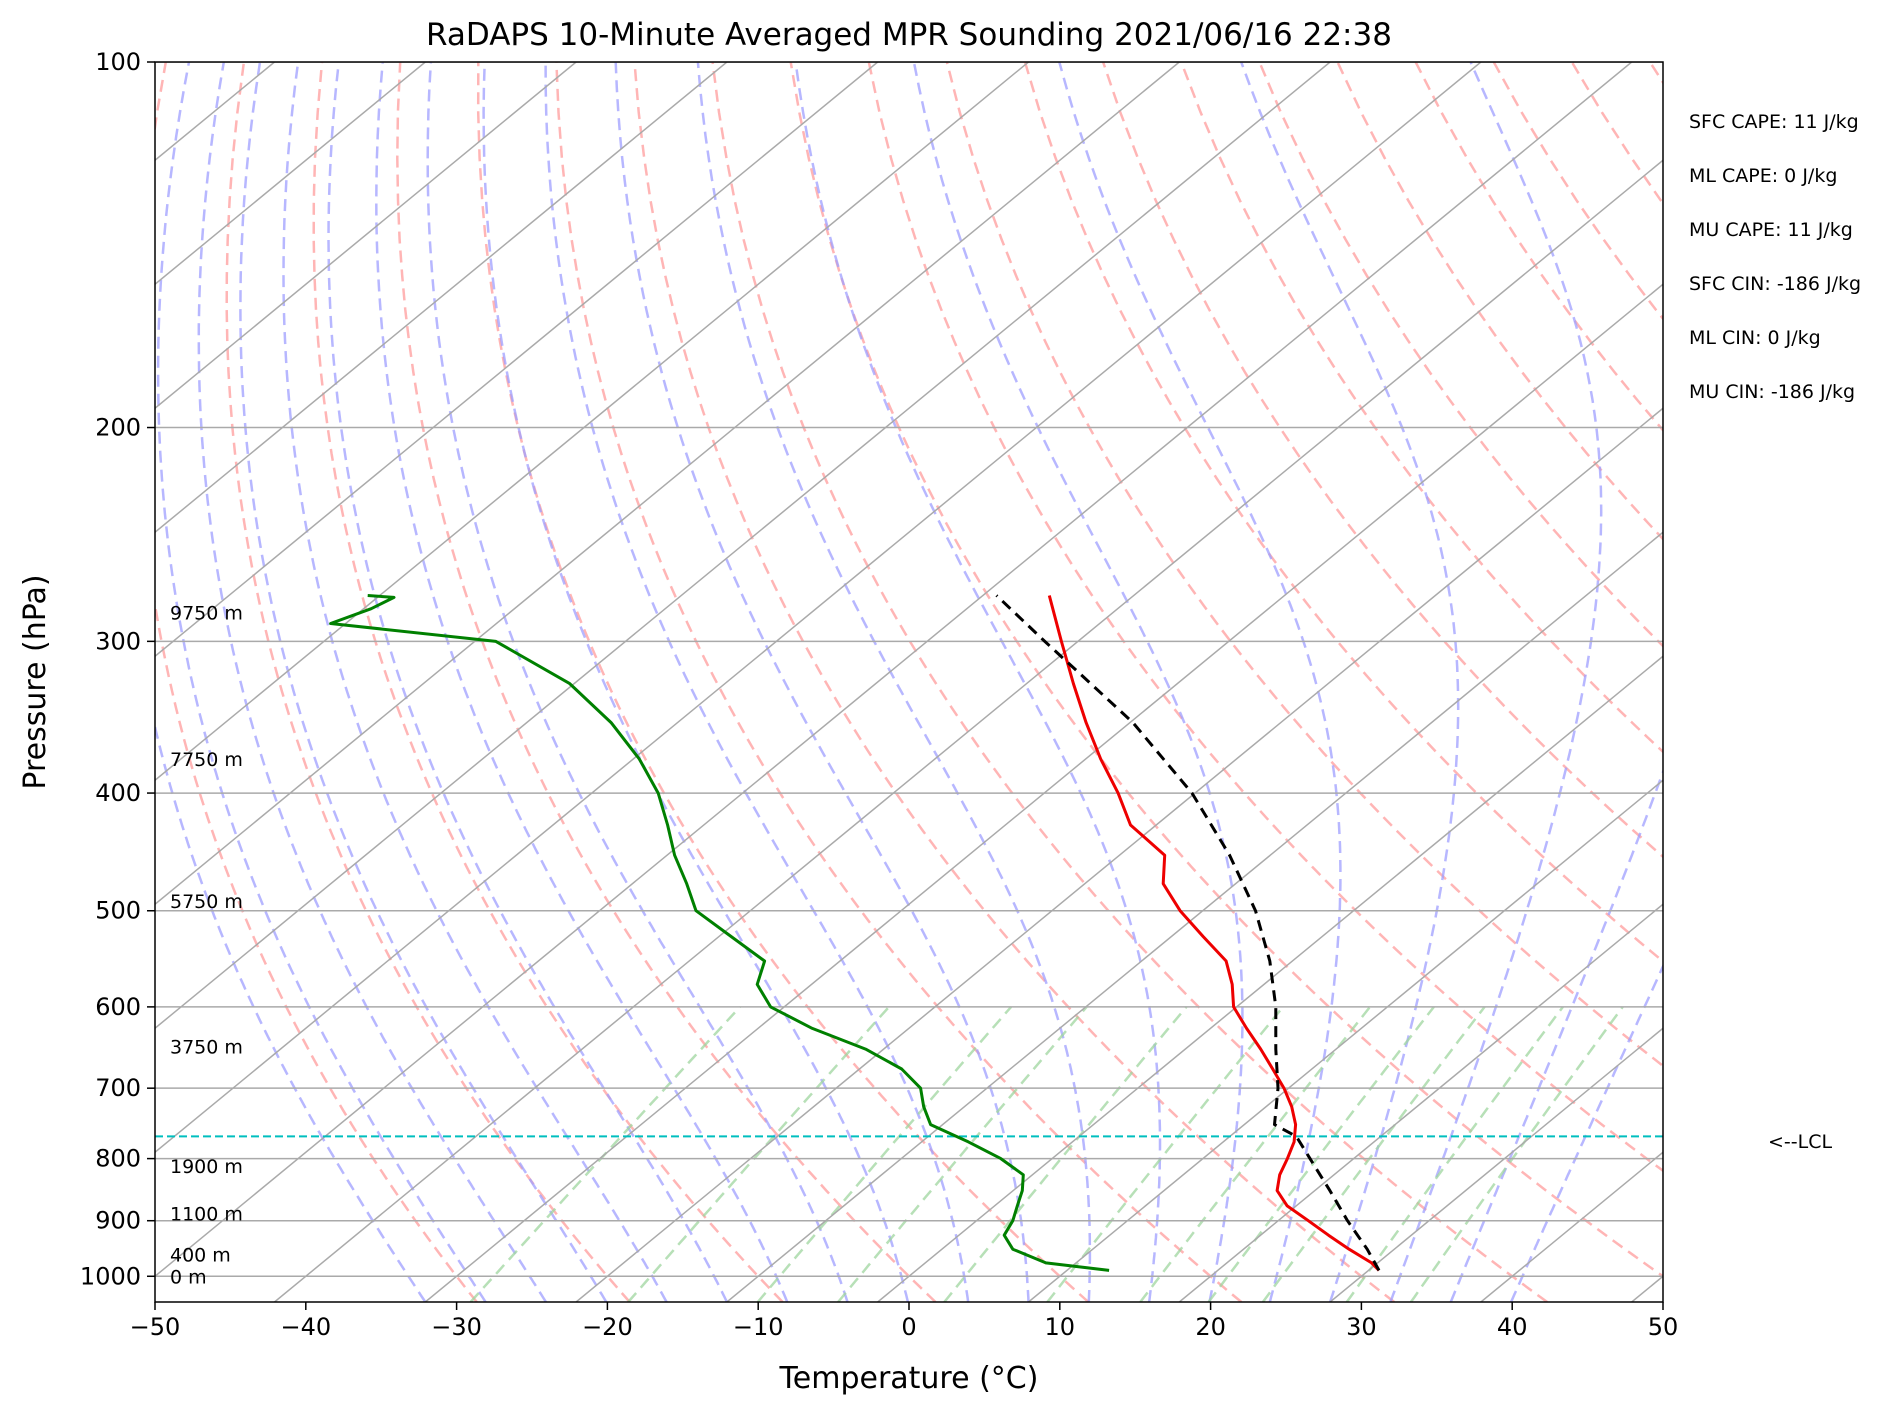 The height and width of the screenshot is (1411, 1899). What do you see at coordinates (1361, 1327) in the screenshot?
I see `x-tick-label: 30` at bounding box center [1361, 1327].